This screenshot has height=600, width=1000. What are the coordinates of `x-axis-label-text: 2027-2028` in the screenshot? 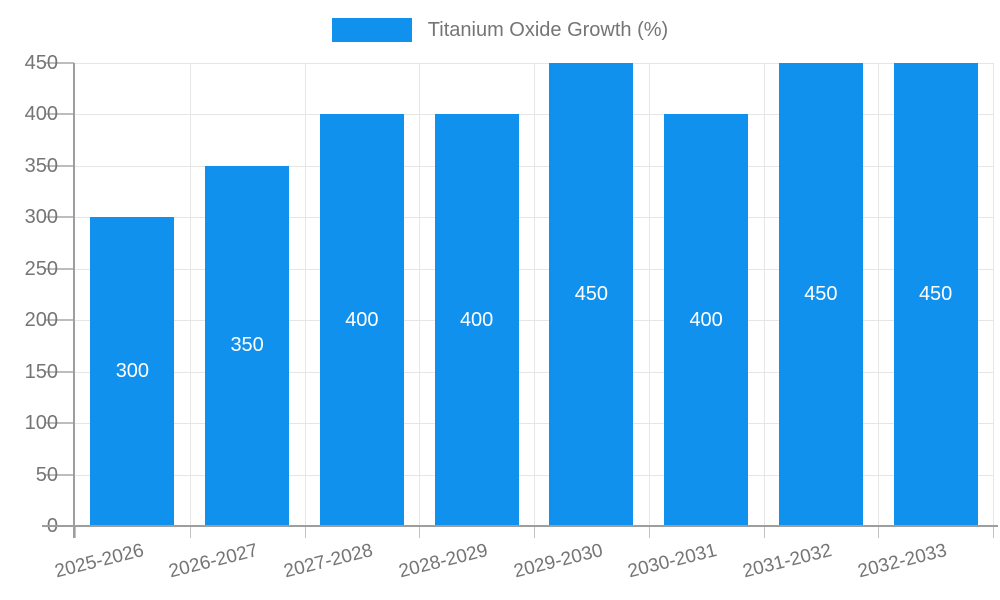 It's located at (328, 561).